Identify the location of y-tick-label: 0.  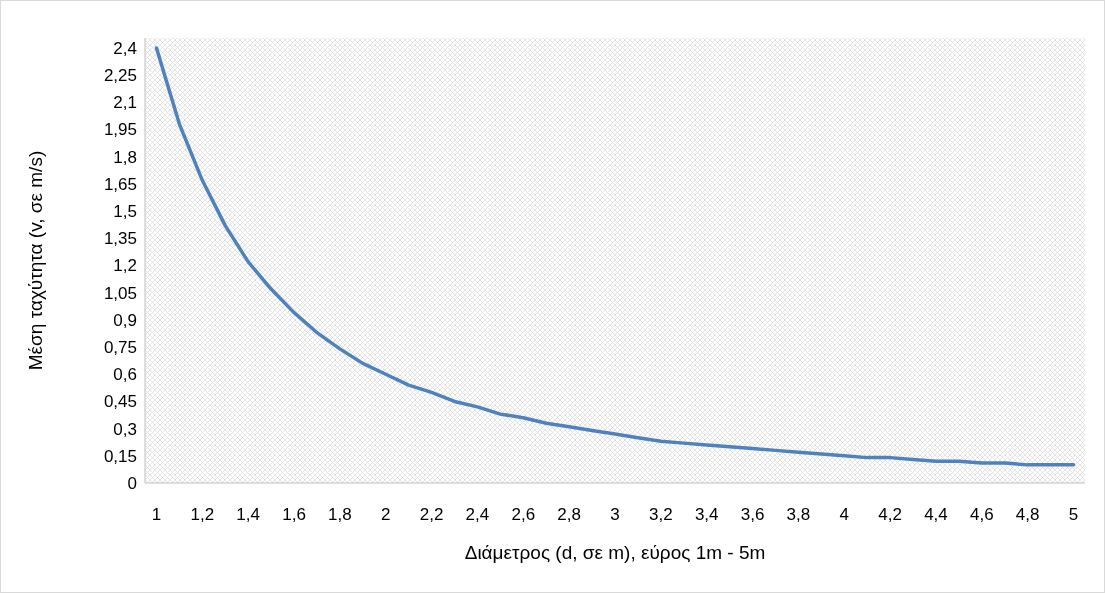
(132, 483).